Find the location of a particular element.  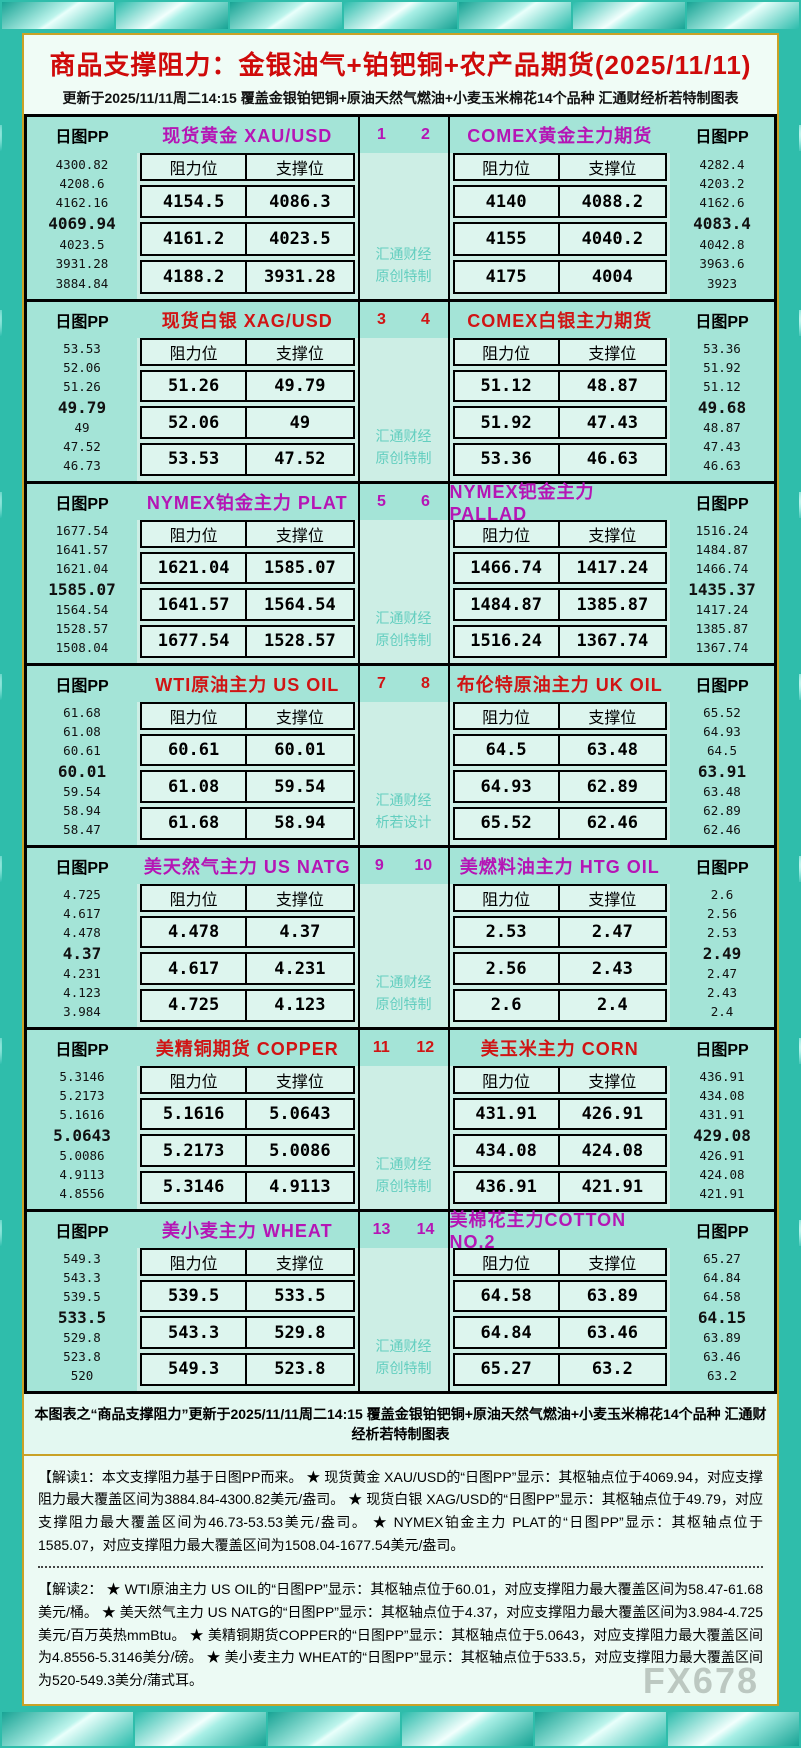

support-resistance-table: 阻力位 支撑位 51.26 49.79 52.06 49 53.53 47.52 is located at coordinates (247, 406).